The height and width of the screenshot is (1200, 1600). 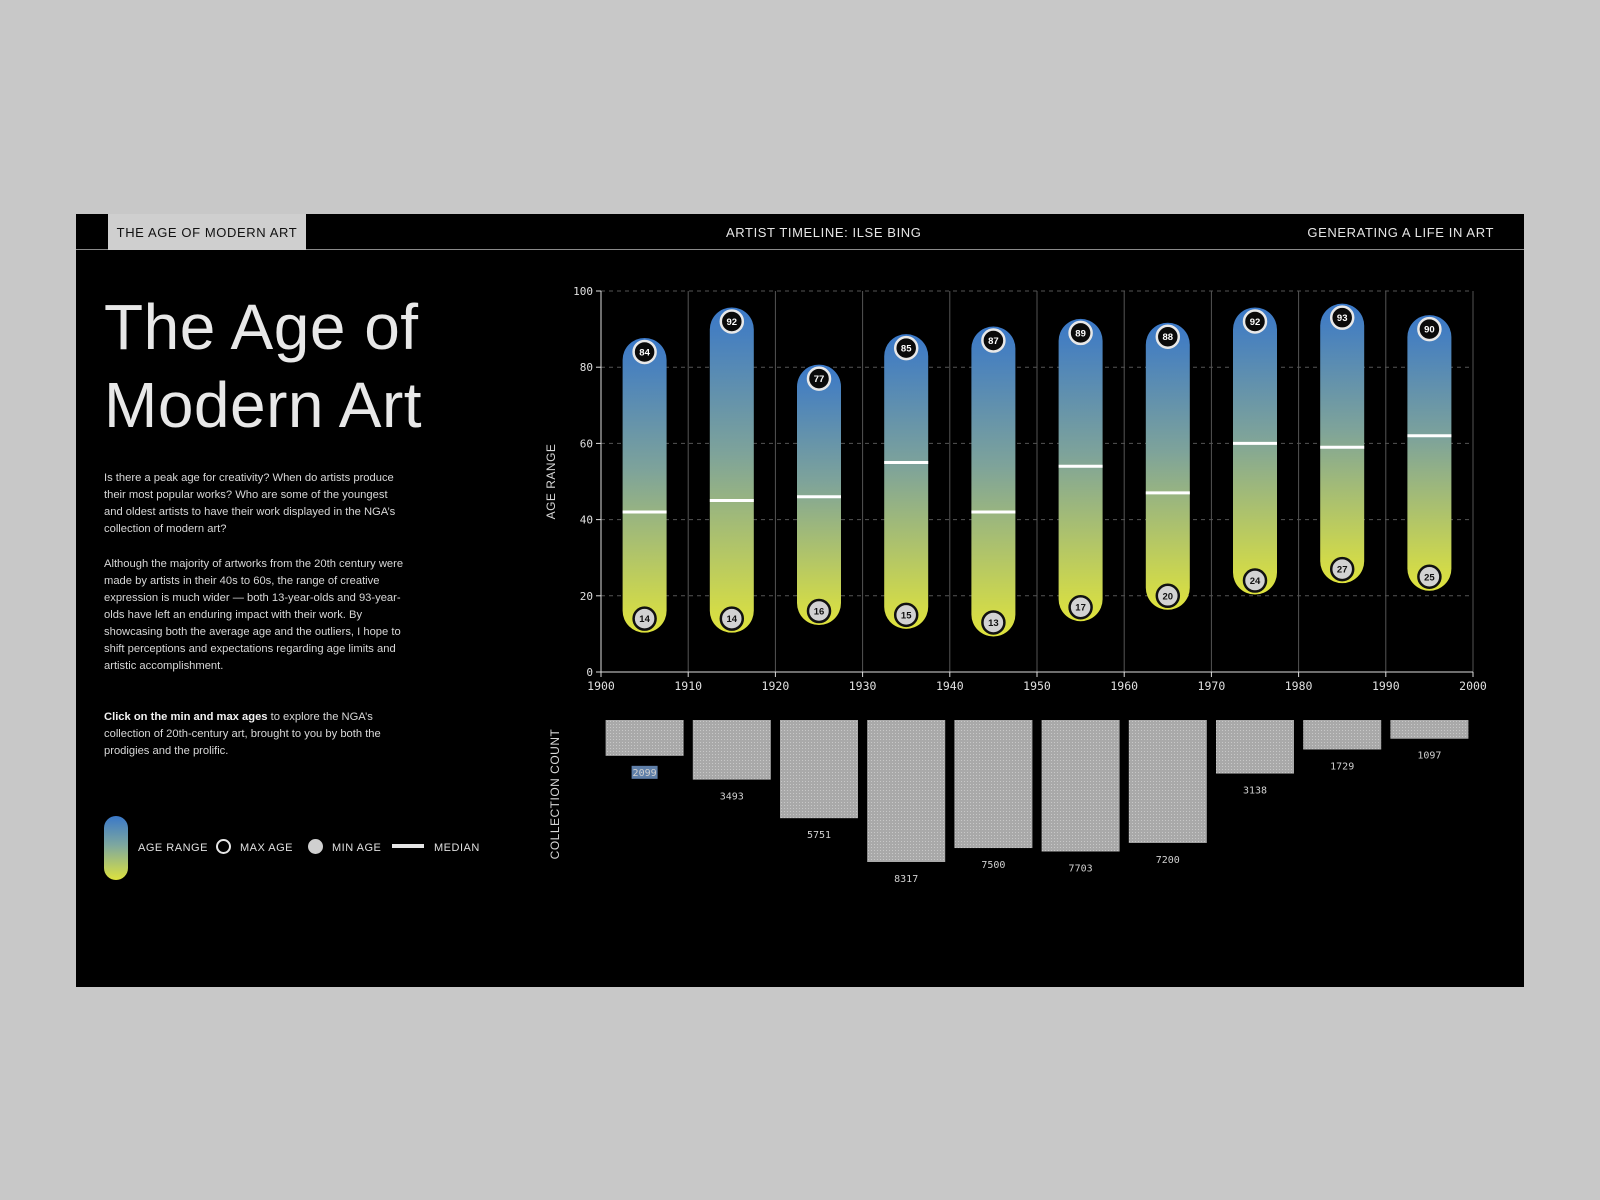 What do you see at coordinates (1429, 756) in the screenshot?
I see `collection-count-value: 1097` at bounding box center [1429, 756].